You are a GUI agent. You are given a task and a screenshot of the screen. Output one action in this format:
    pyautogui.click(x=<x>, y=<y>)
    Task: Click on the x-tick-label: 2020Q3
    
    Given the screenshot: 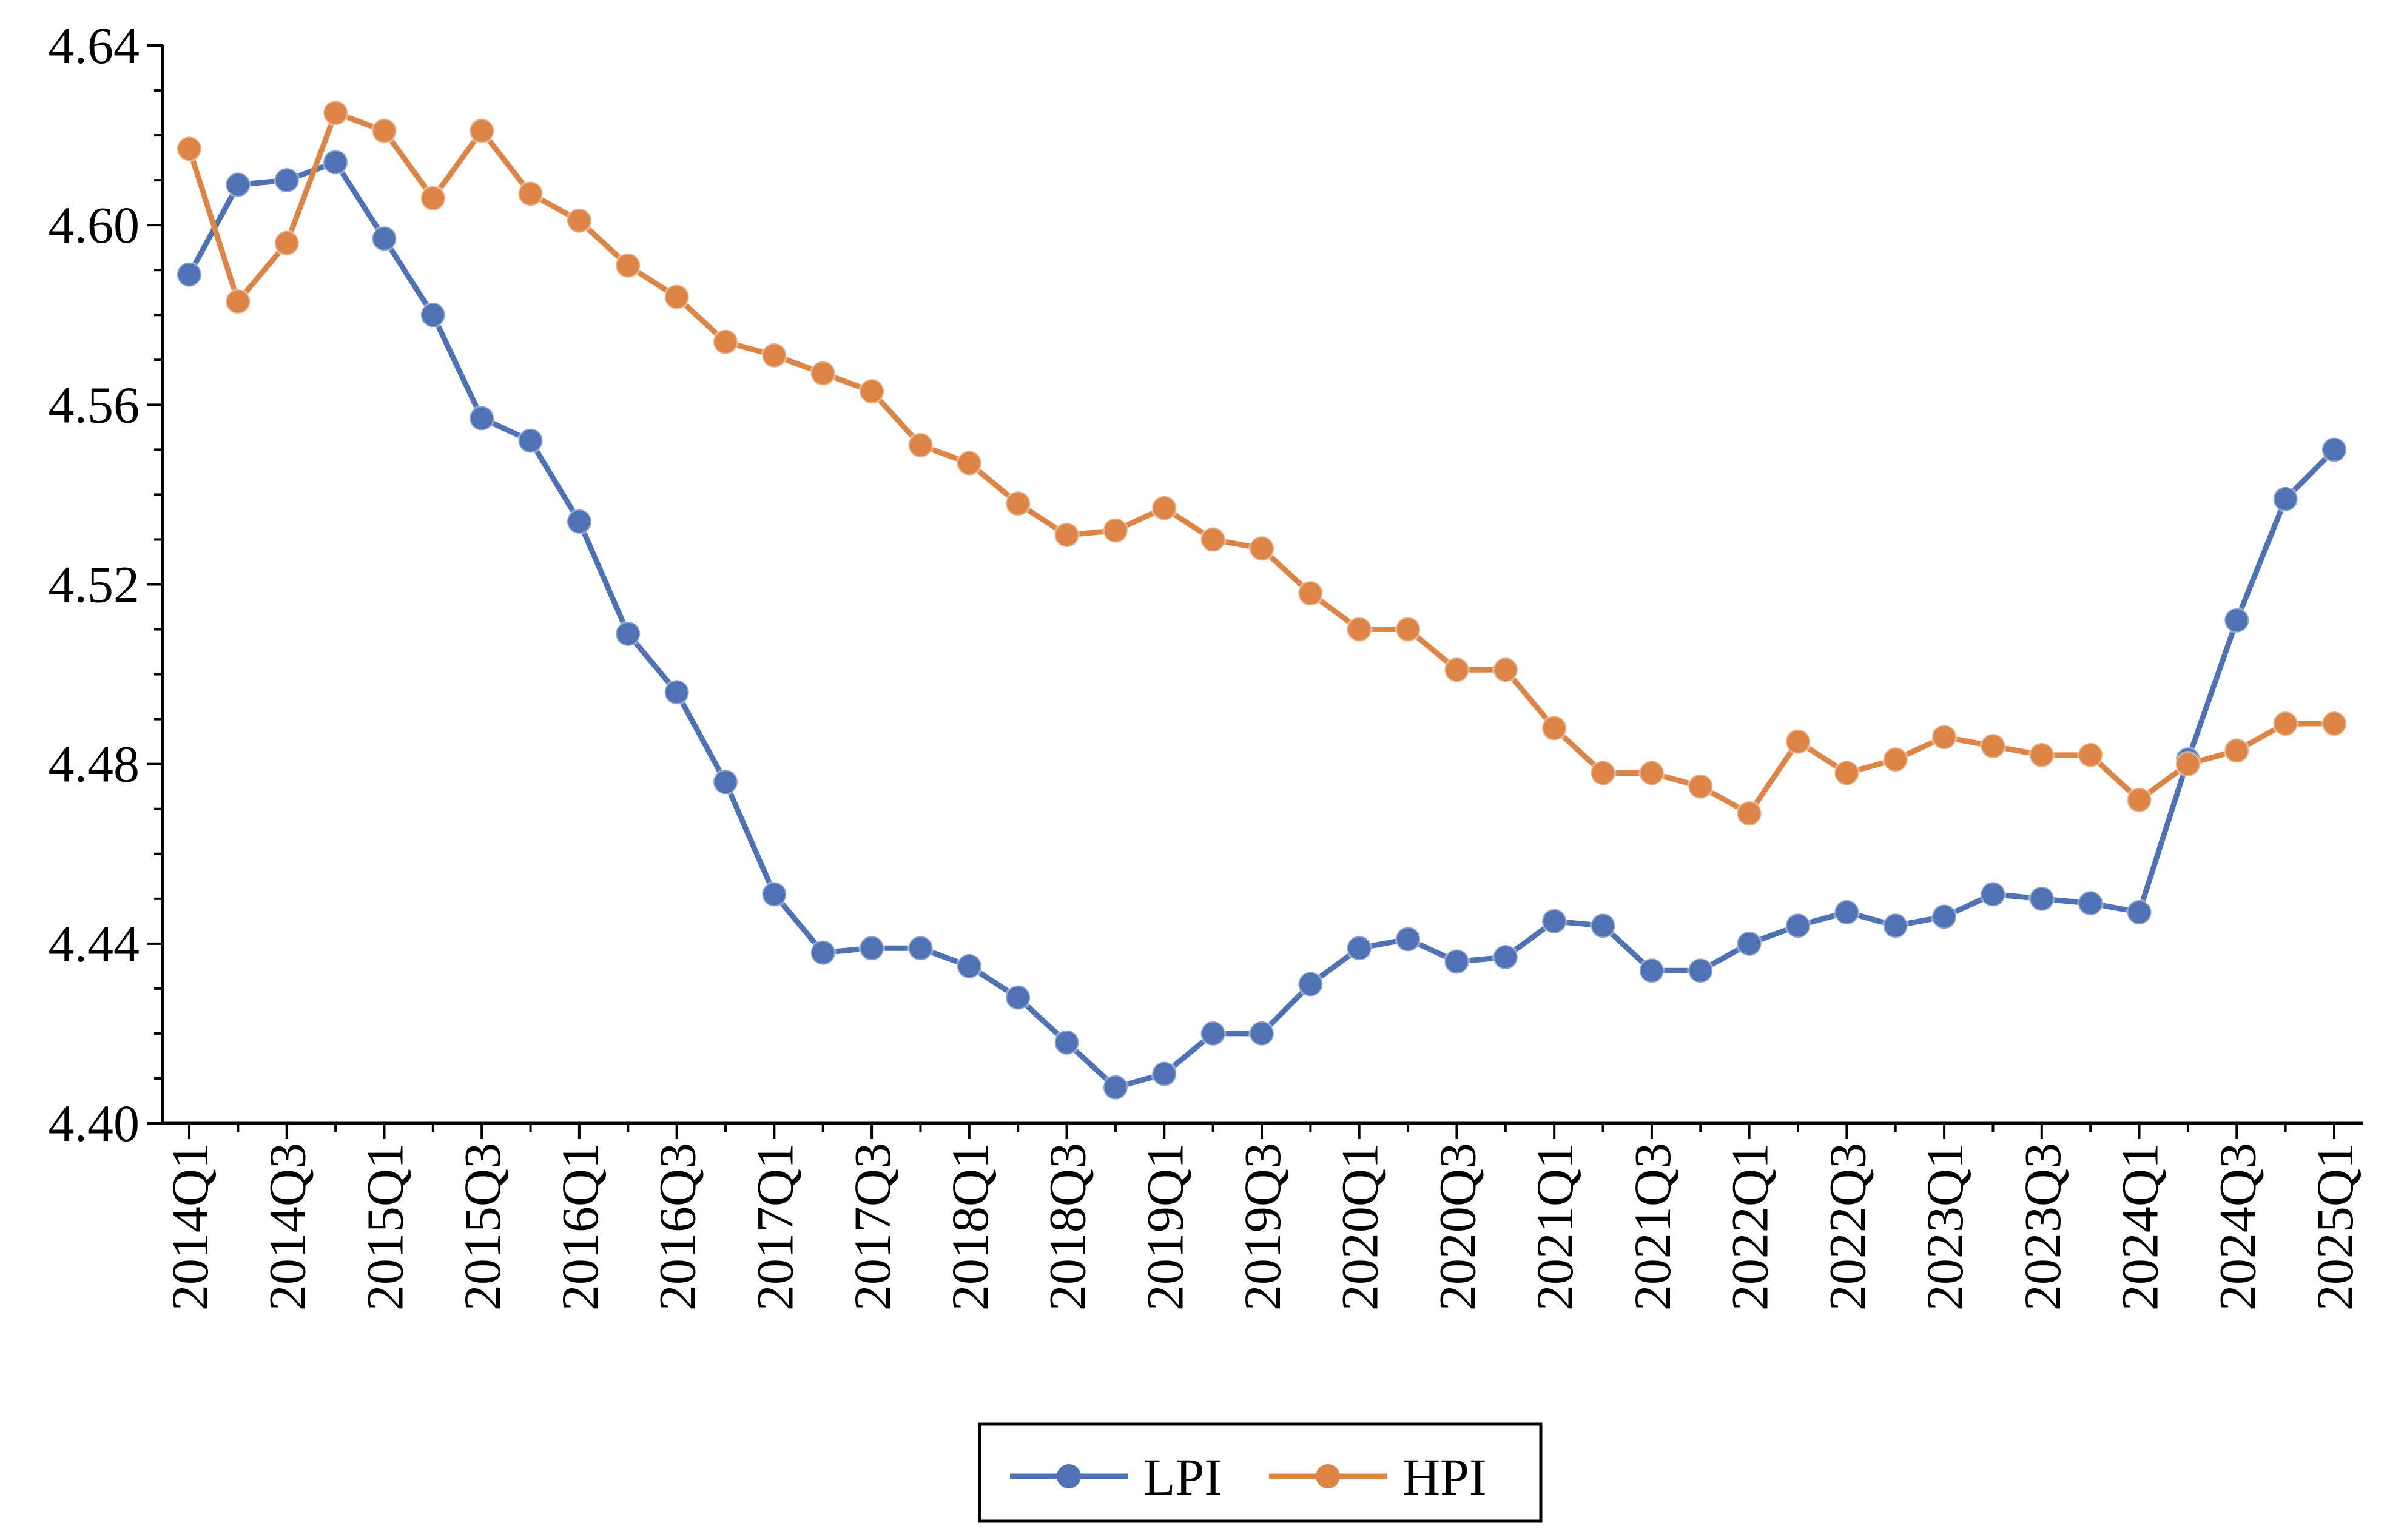 What is the action you would take?
    pyautogui.click(x=1457, y=1227)
    